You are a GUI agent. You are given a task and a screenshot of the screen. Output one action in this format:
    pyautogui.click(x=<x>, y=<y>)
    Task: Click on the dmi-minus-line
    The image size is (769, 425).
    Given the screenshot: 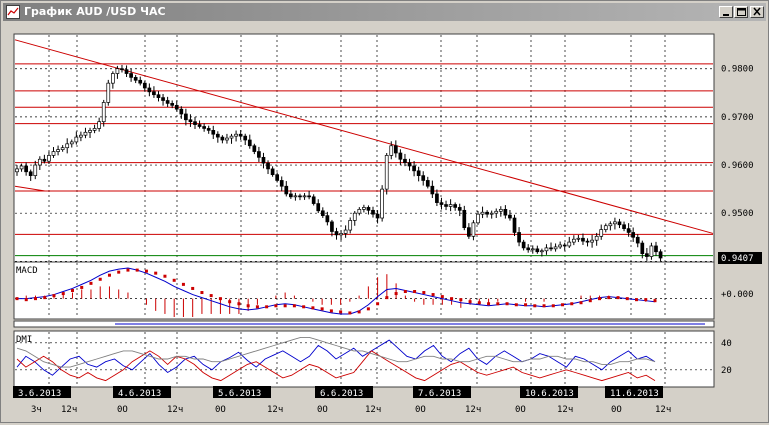 What is the action you would take?
    pyautogui.click(x=336, y=366)
    